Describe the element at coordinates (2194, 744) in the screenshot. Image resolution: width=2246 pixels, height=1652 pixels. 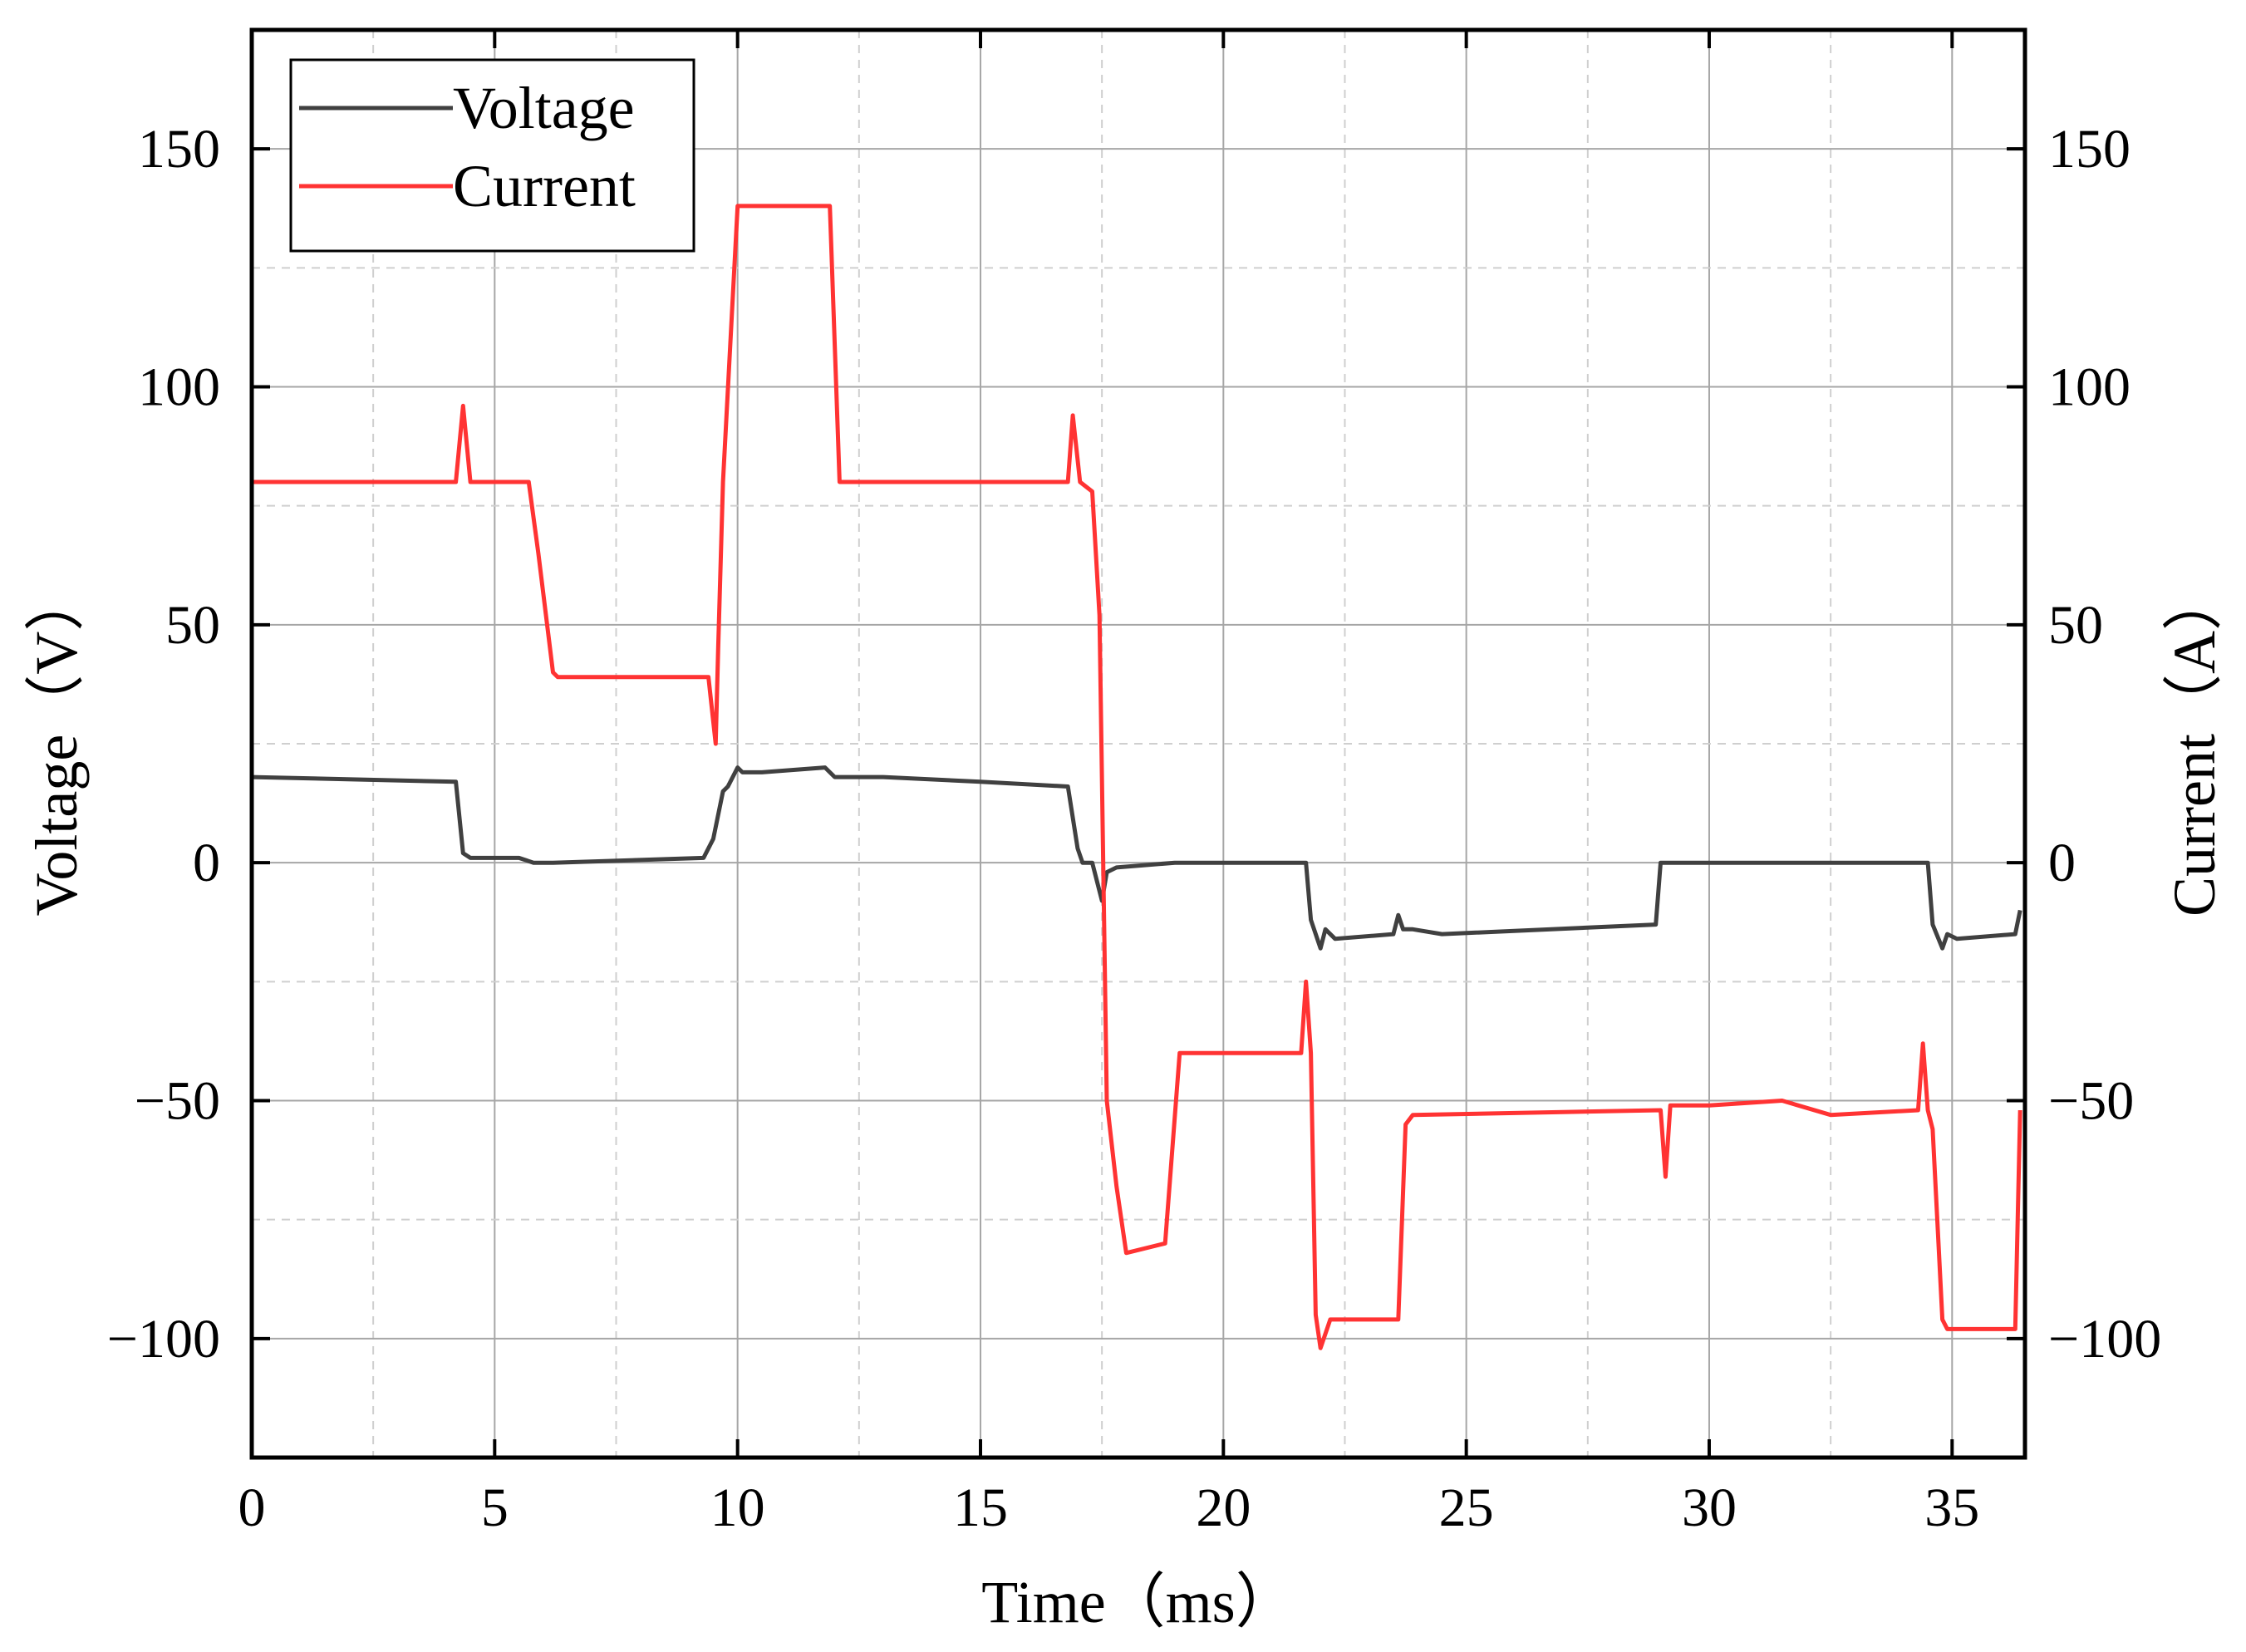
I see `right-axis-title: Current（A）` at that location.